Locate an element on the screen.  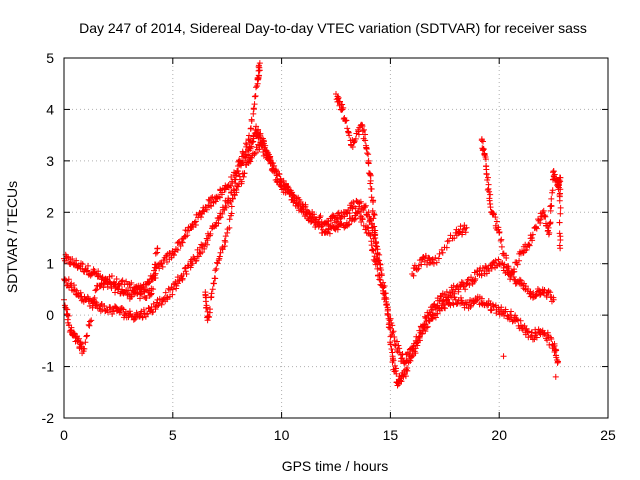
x-tick-label: 0 is located at coordinates (64, 435).